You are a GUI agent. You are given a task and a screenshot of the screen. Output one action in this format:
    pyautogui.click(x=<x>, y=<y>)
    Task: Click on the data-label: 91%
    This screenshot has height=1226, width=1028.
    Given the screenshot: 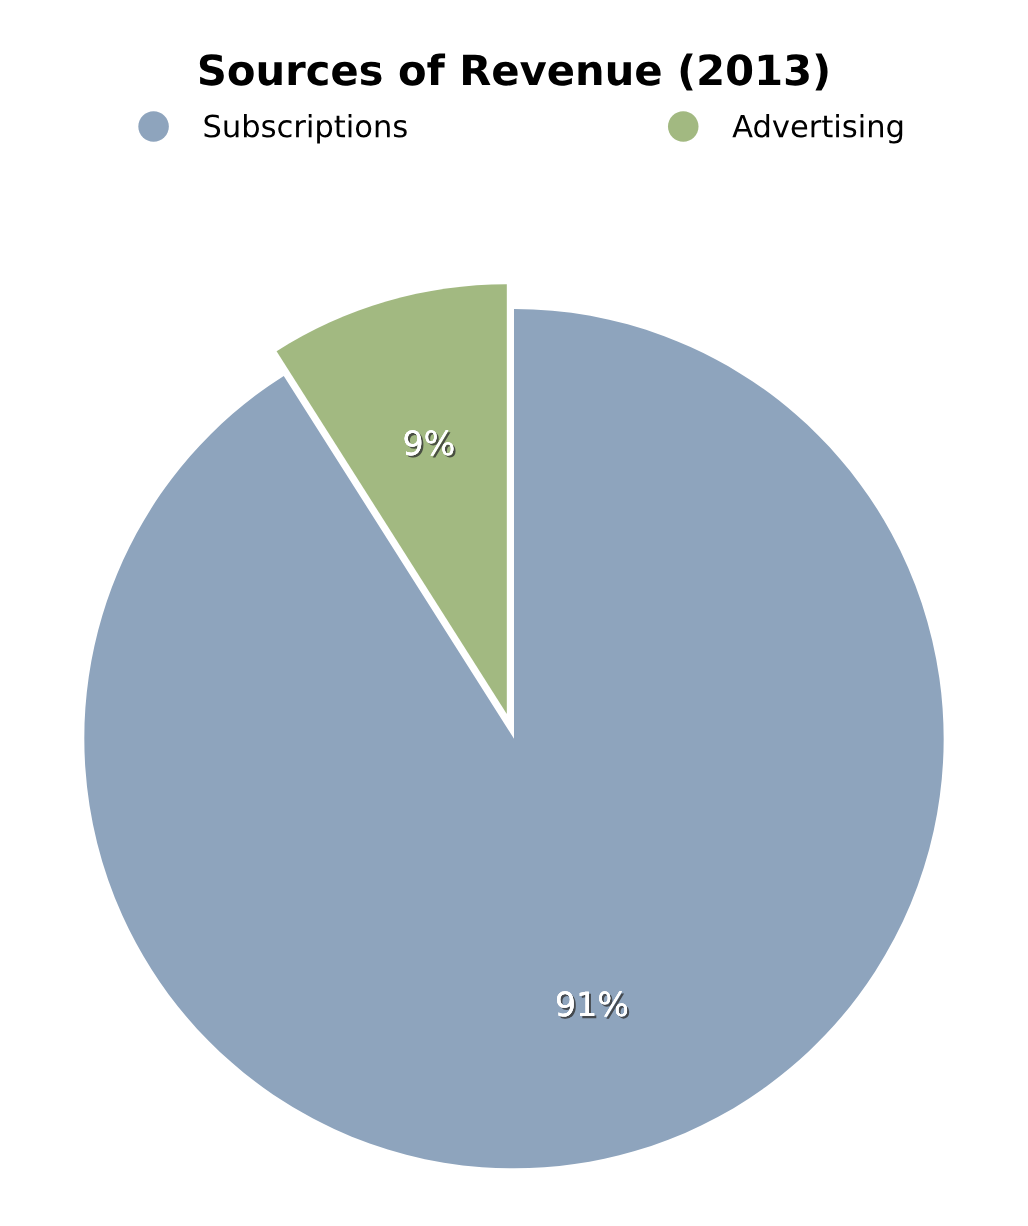 What is the action you would take?
    pyautogui.click(x=593, y=1005)
    